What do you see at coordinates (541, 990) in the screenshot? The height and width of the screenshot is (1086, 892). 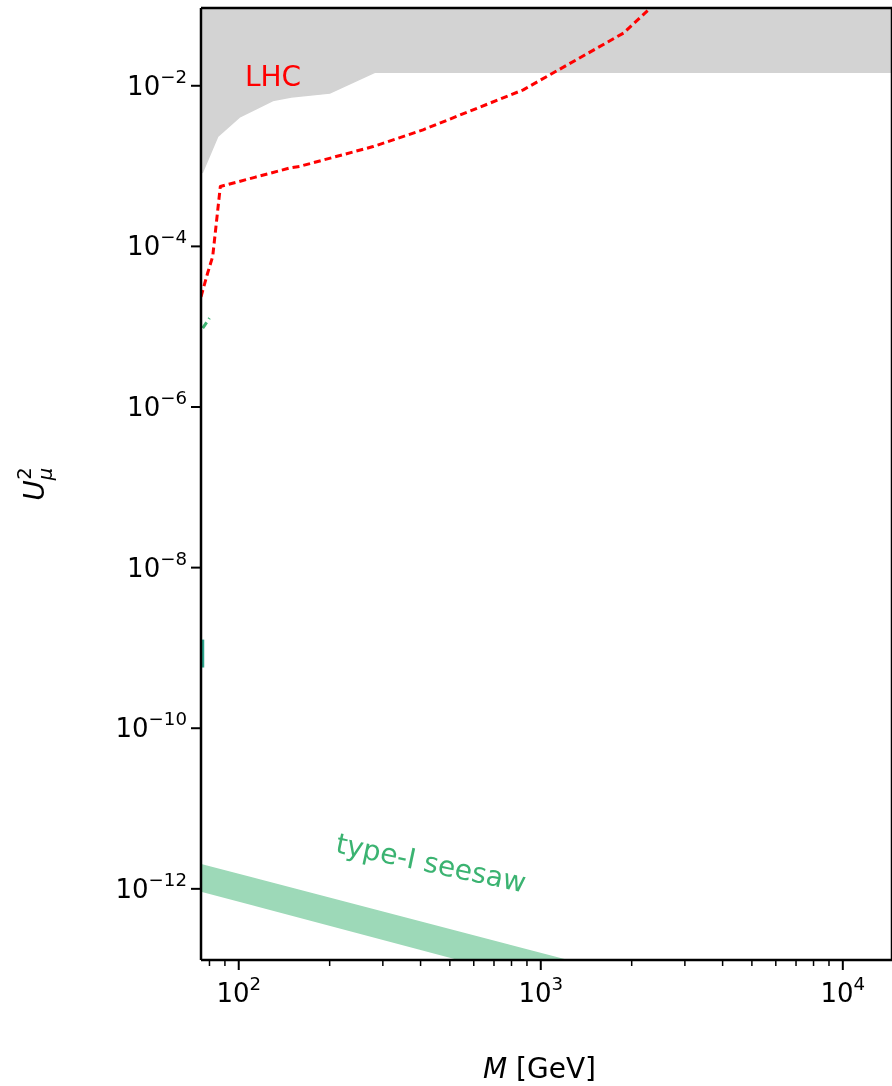 I see `x-tick-label: 10$^{3}$` at bounding box center [541, 990].